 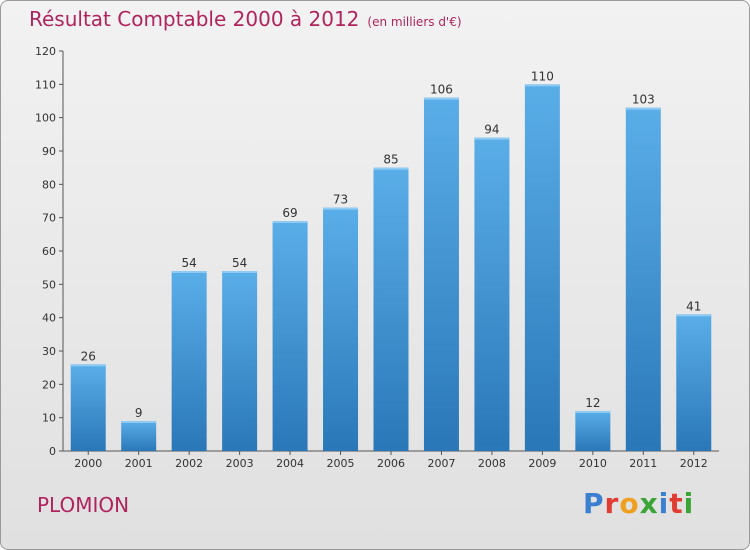 I want to click on bar-2000, so click(x=88, y=407).